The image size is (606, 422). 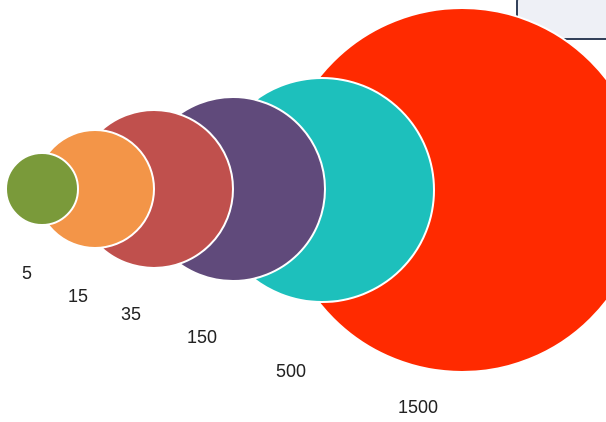 What do you see at coordinates (202, 337) in the screenshot?
I see `label-150: 150` at bounding box center [202, 337].